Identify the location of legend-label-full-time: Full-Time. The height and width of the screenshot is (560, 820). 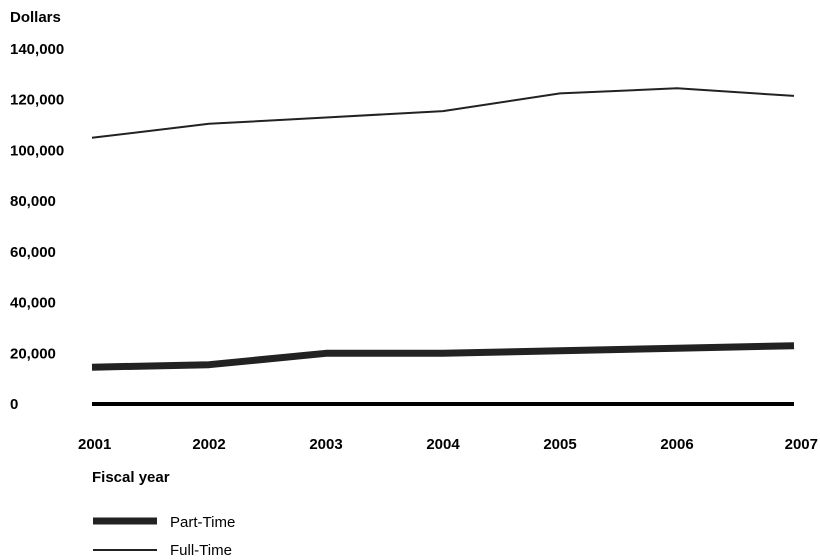
(201, 550).